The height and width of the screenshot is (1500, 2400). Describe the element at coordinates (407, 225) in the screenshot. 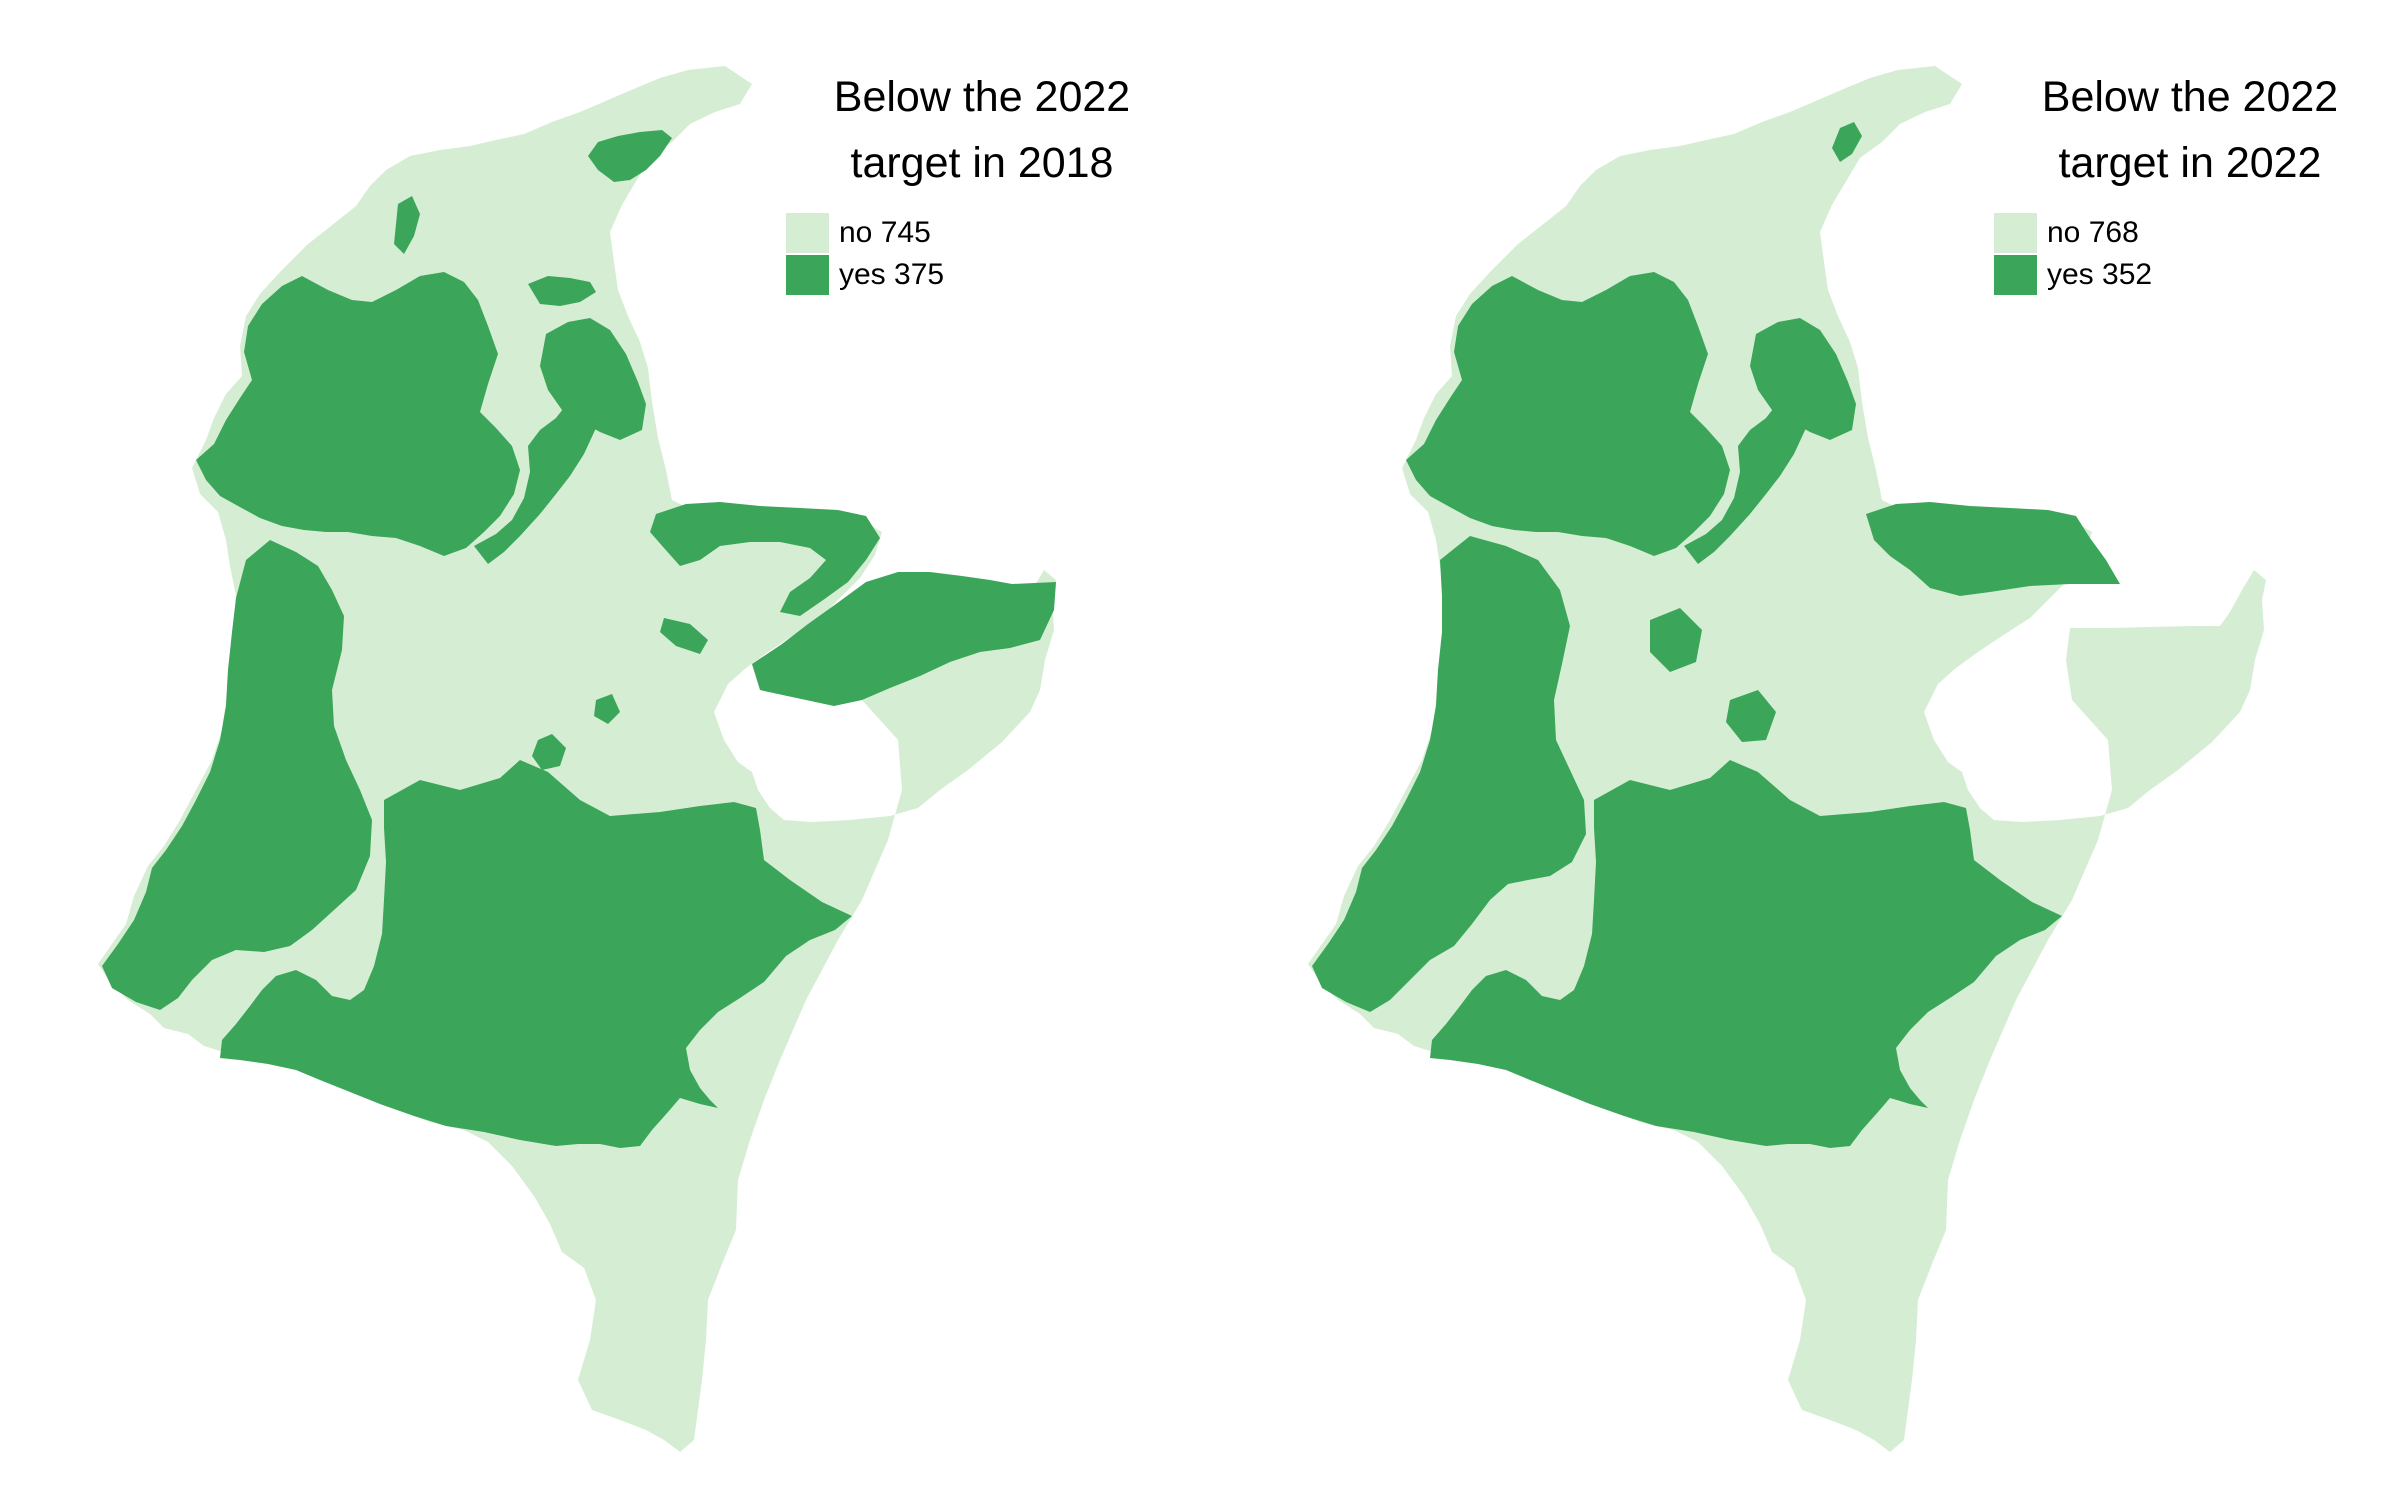

I see `yes-region-northcoast` at that location.